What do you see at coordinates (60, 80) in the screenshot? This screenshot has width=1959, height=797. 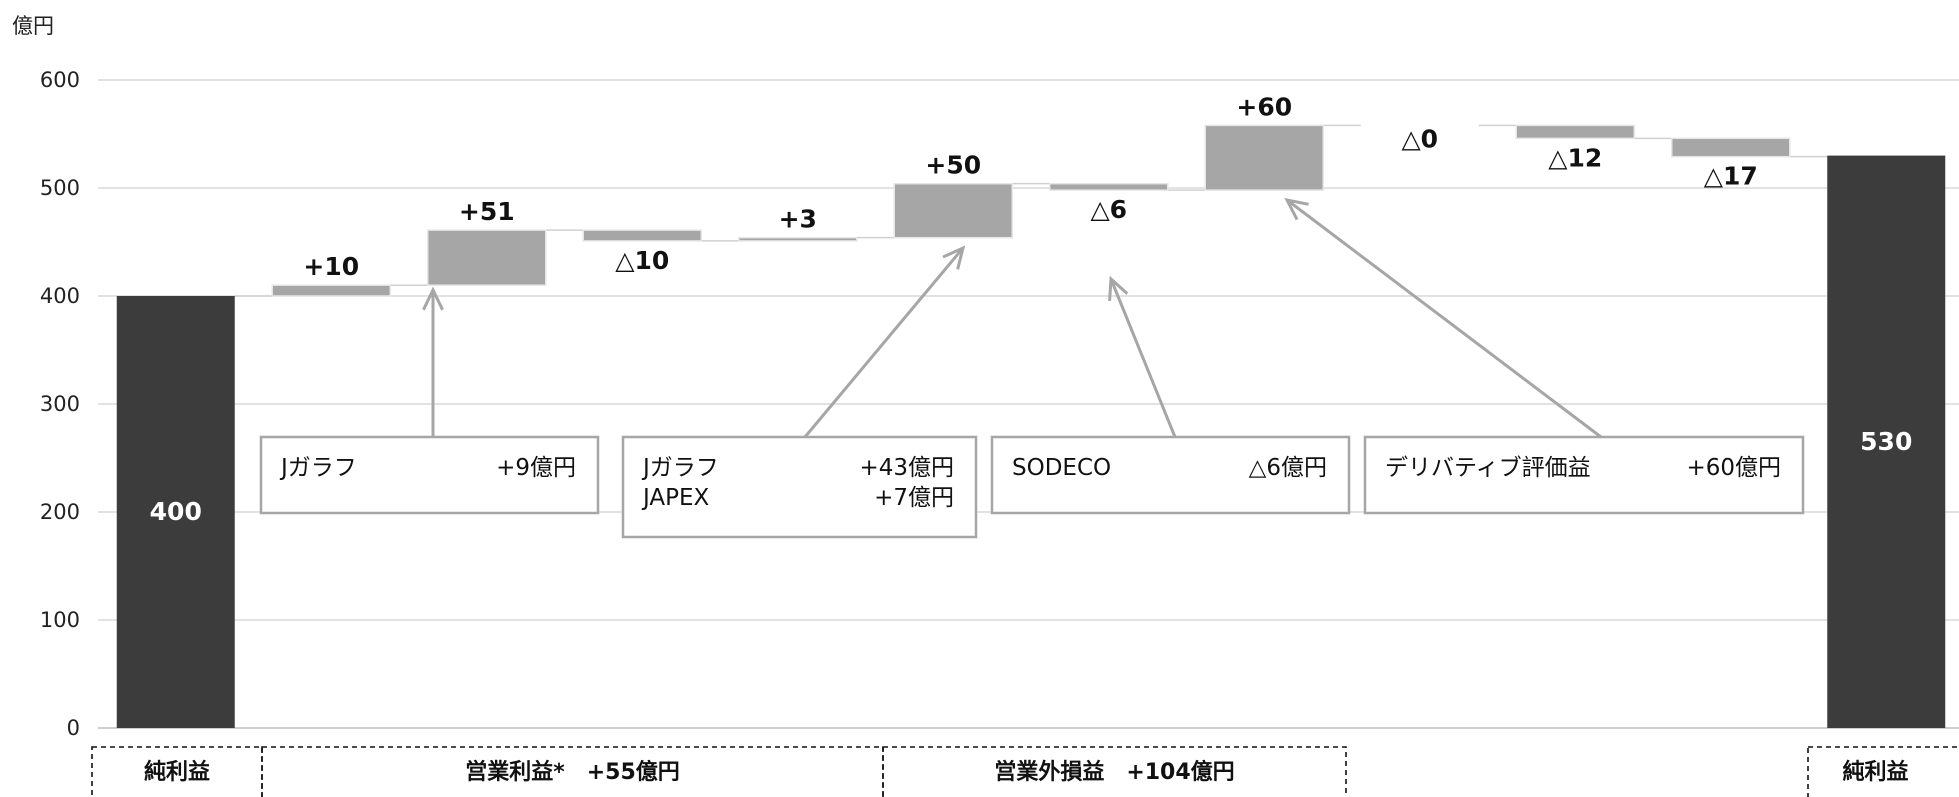 I see `y-tick-label: 600` at bounding box center [60, 80].